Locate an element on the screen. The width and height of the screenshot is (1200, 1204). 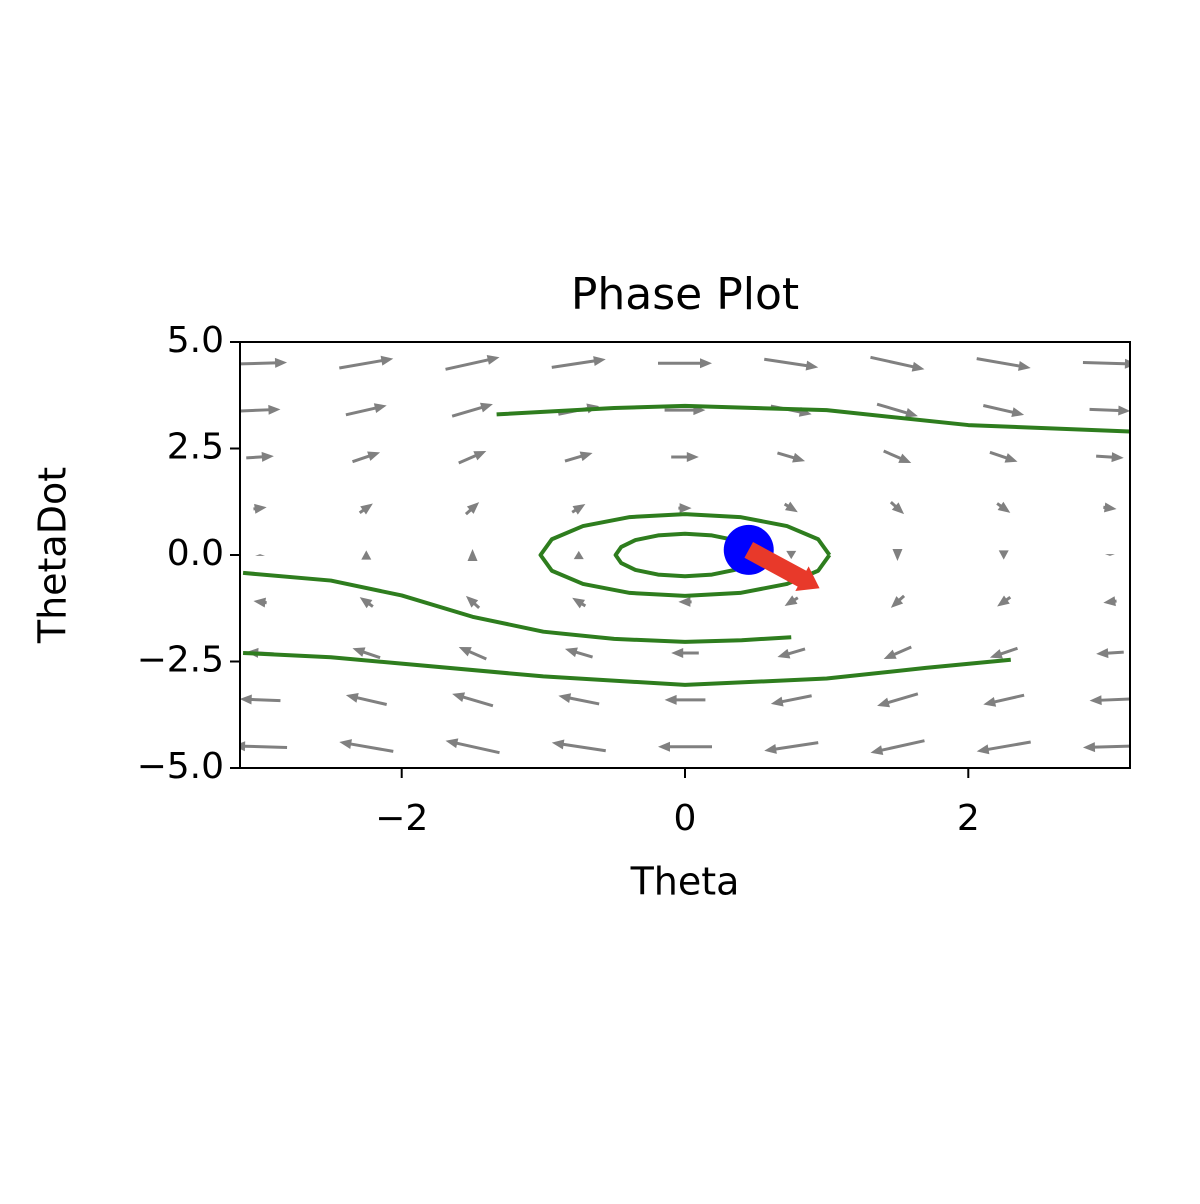
x-tick-label: −2 is located at coordinates (401, 818).